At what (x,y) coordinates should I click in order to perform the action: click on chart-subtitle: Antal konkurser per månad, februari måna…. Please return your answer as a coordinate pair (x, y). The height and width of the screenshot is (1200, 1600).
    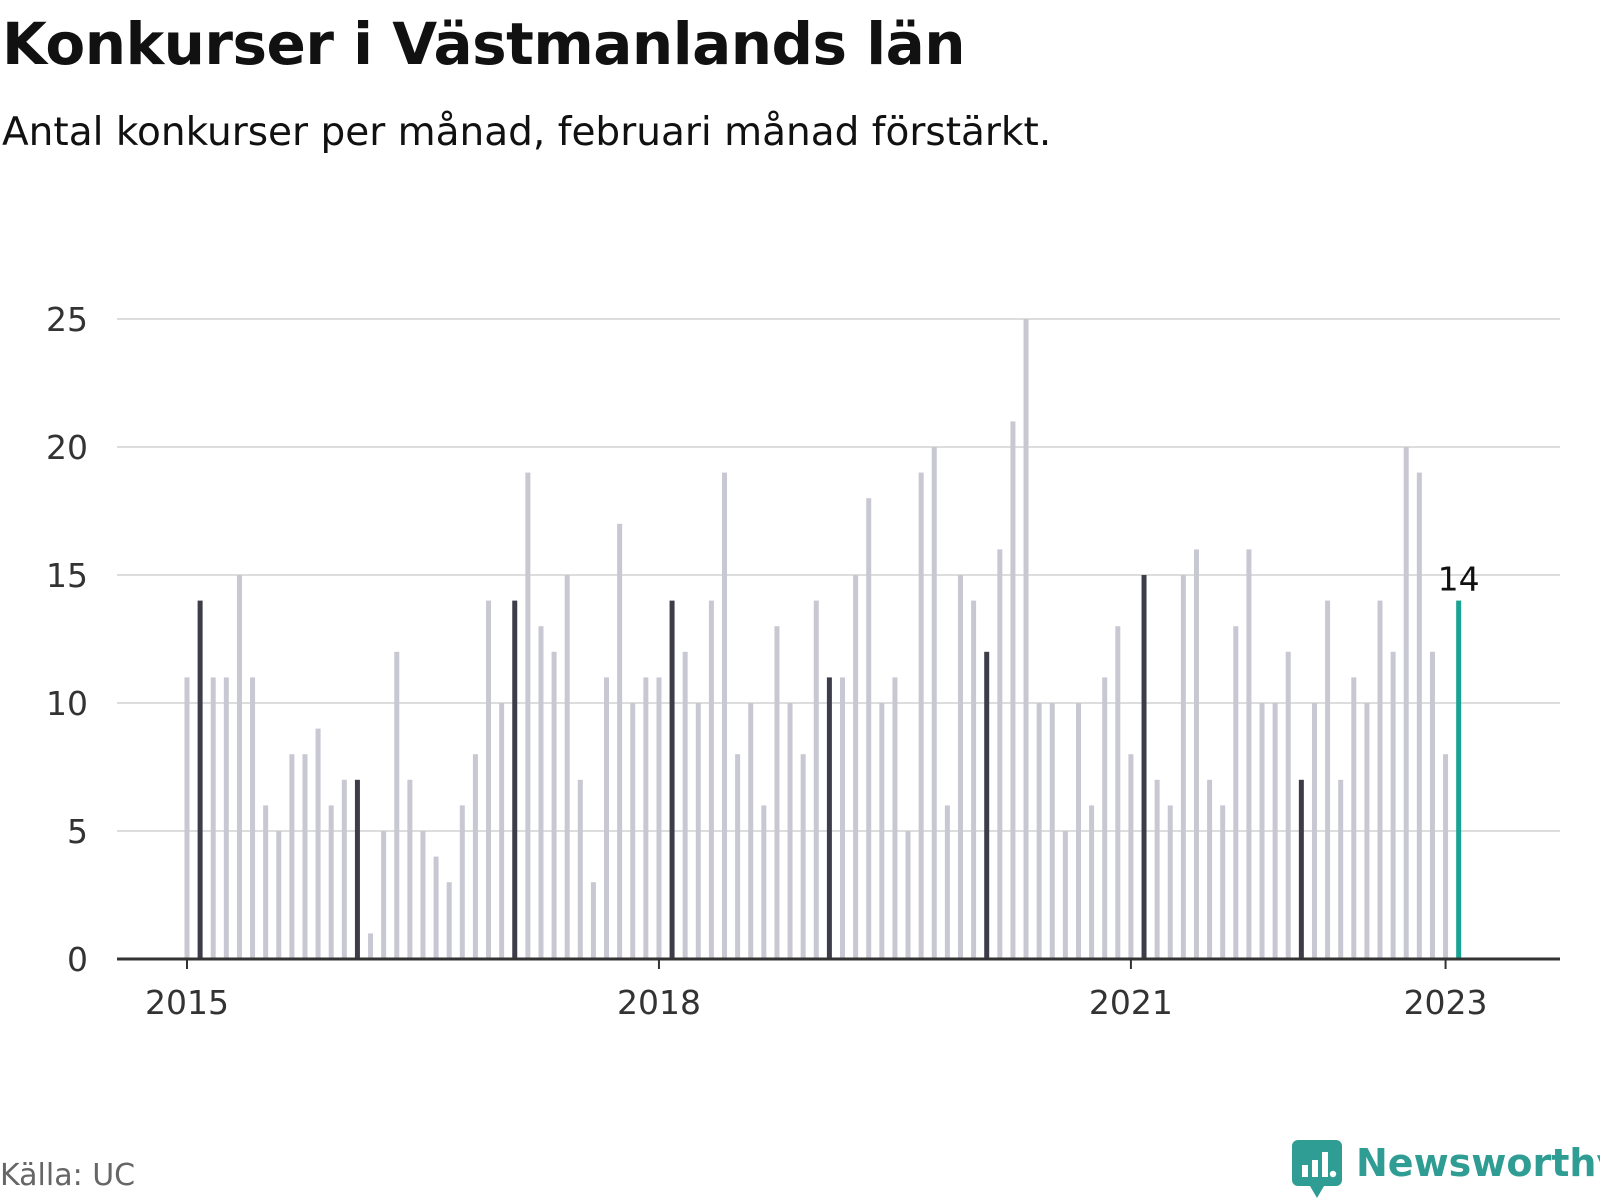
    Looking at the image, I should click on (527, 132).